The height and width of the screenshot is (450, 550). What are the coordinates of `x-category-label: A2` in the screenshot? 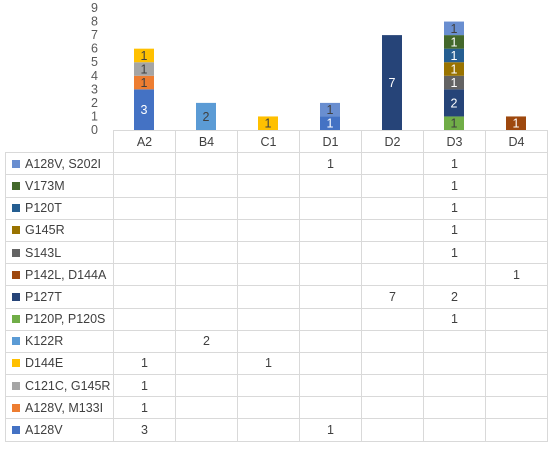 It's located at (144, 141).